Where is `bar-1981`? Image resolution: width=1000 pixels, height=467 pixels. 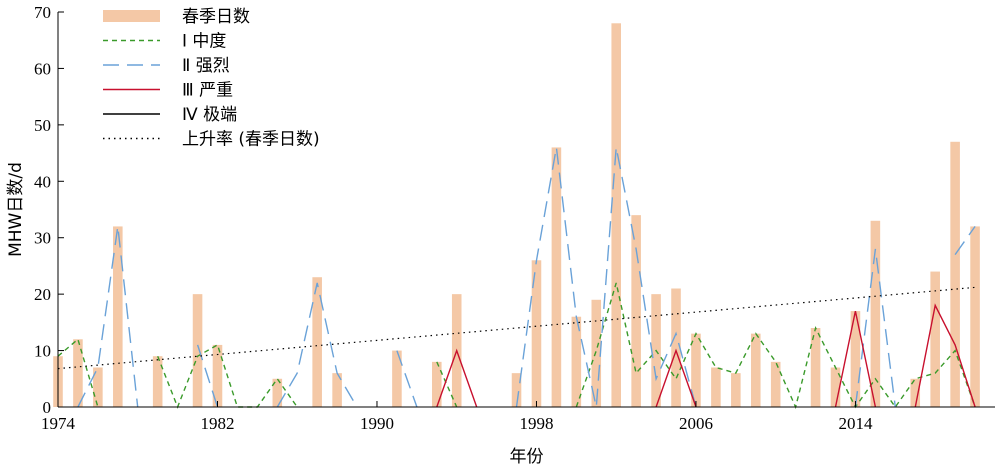
bar-1981 is located at coordinates (197, 350).